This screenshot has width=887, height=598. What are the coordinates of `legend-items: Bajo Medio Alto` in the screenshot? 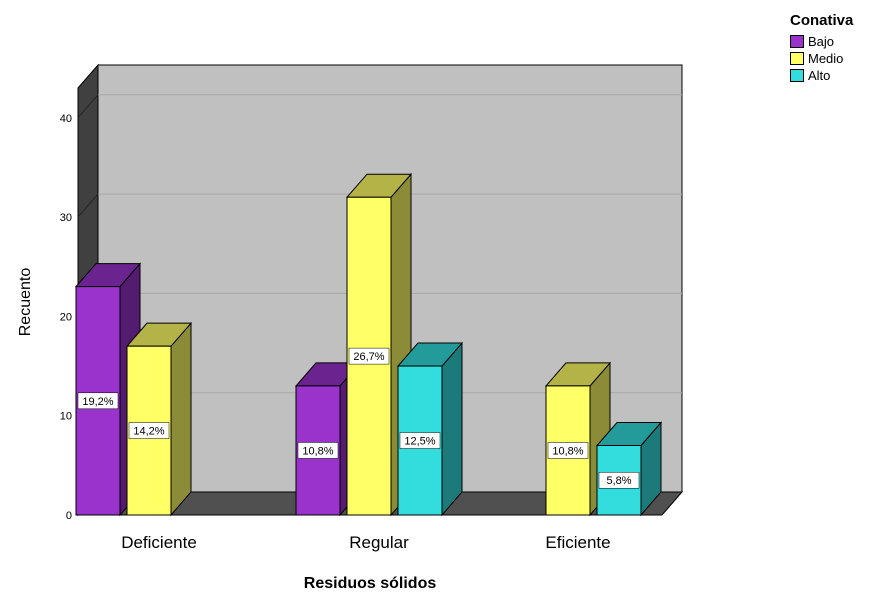 It's located at (837, 58).